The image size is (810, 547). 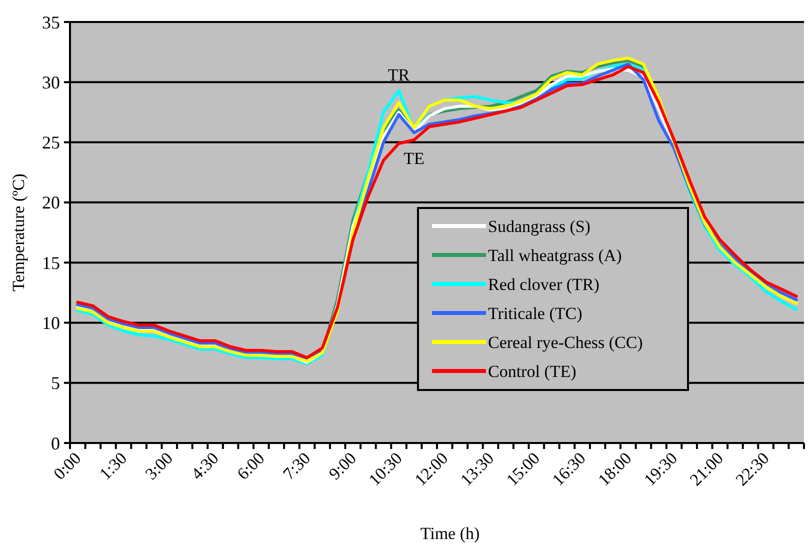 I want to click on legend-label: Sudangrass (S), so click(x=539, y=226).